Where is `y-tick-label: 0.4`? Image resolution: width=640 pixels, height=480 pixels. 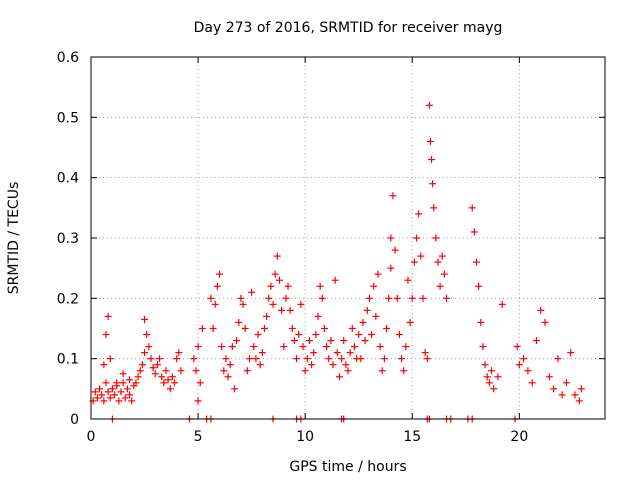 y-tick-label: 0.4 is located at coordinates (68, 179).